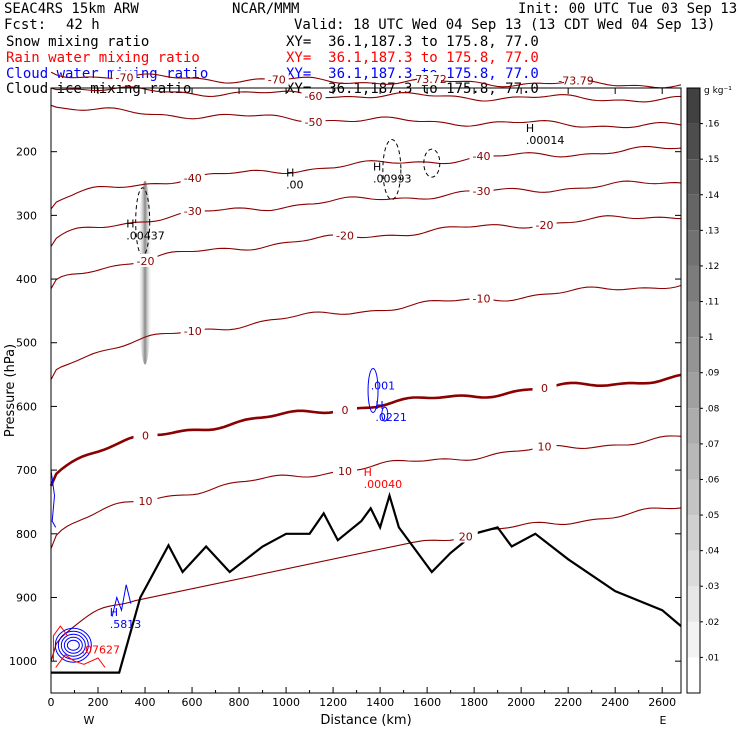 The width and height of the screenshot is (740, 740). Describe the element at coordinates (392, 178) in the screenshot. I see `max-value: .00993` at that location.